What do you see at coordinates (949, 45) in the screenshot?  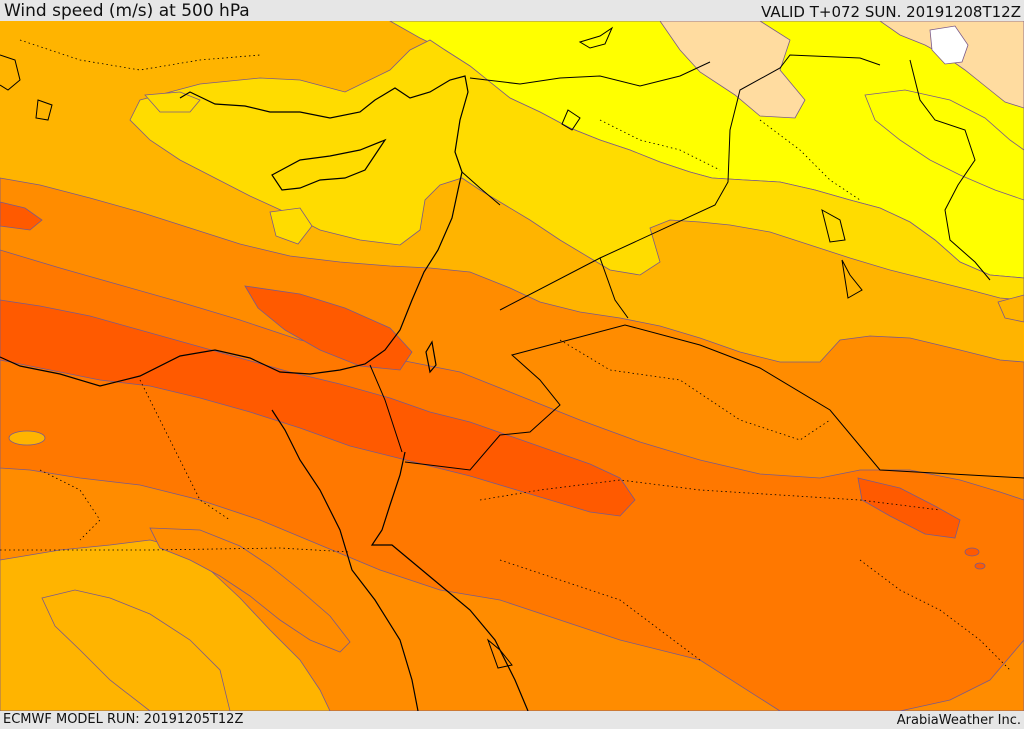 I see `band-white-spot` at bounding box center [949, 45].